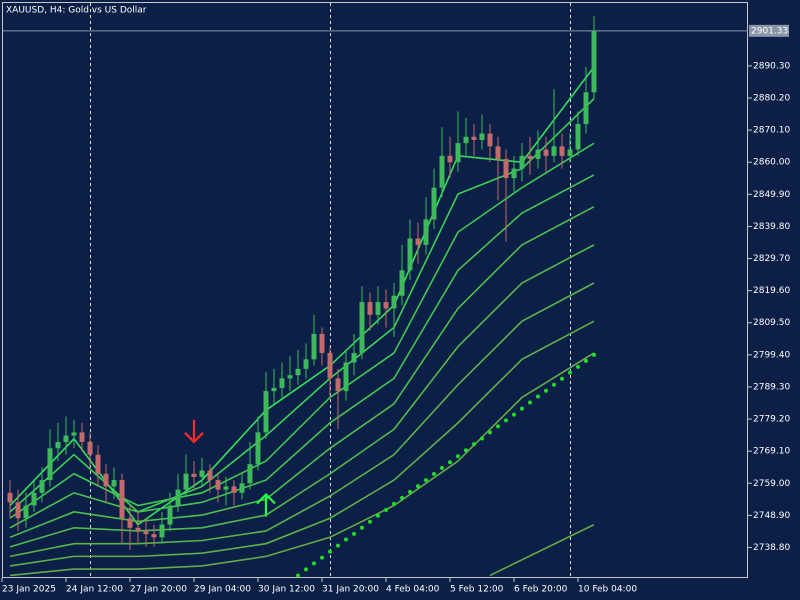 This screenshot has width=800, height=600. What do you see at coordinates (76, 11) in the screenshot?
I see `chart-title: XAUUSD, H4: Gold vs US Dollar` at bounding box center [76, 11].